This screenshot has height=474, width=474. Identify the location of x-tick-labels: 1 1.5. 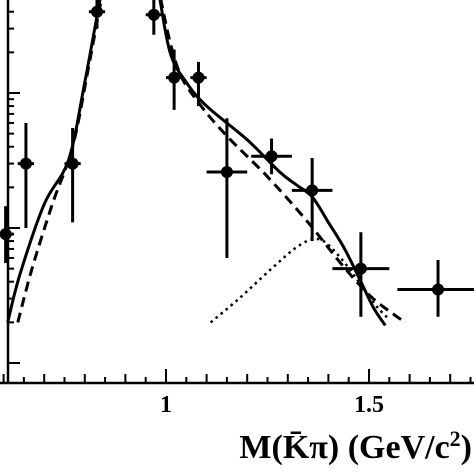
(272, 405).